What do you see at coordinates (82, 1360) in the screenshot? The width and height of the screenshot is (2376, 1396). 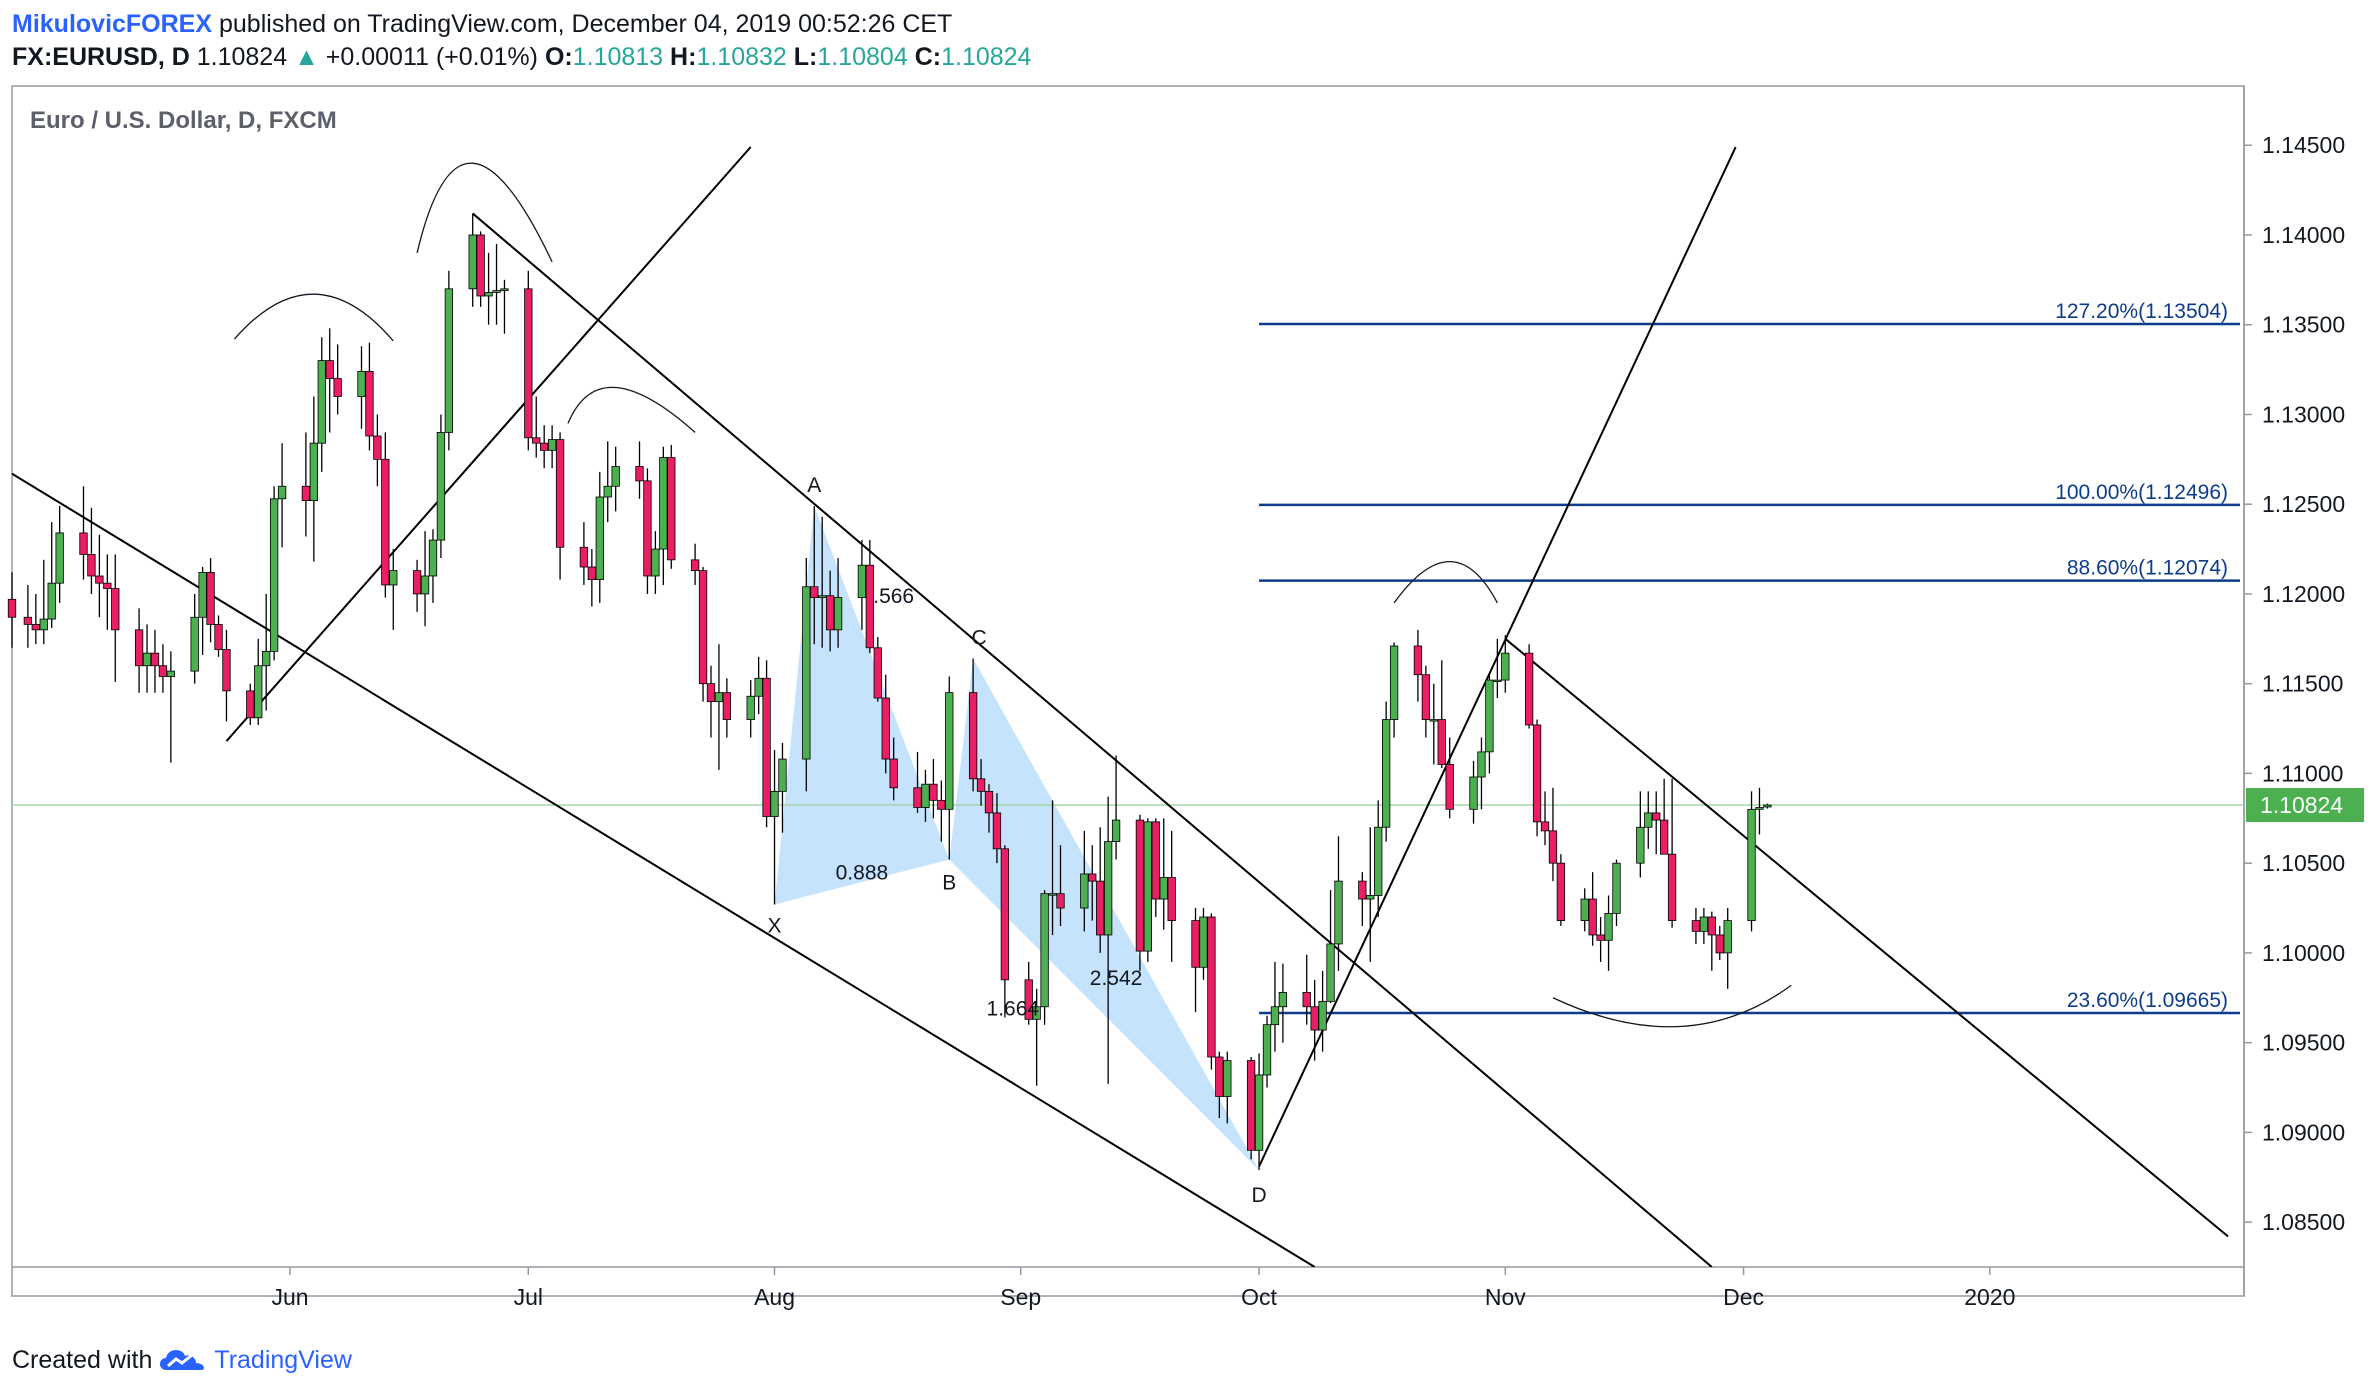 I see `created-with-text: Created with` at bounding box center [82, 1360].